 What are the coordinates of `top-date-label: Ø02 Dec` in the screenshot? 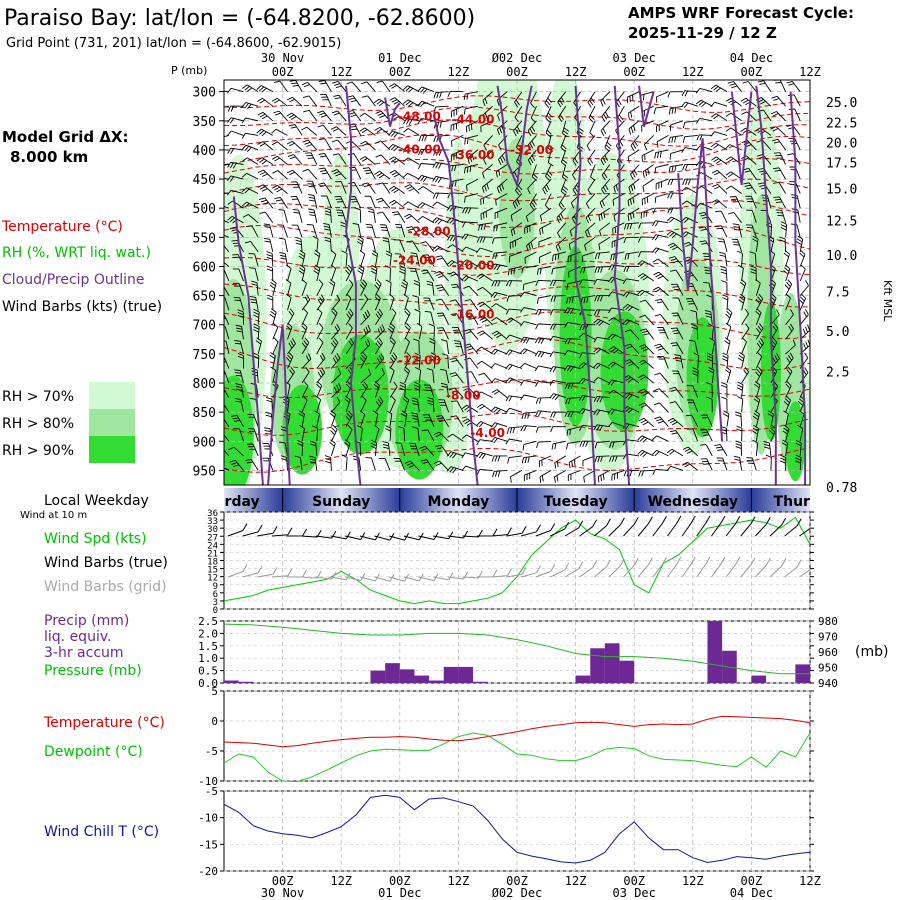 It's located at (517, 58).